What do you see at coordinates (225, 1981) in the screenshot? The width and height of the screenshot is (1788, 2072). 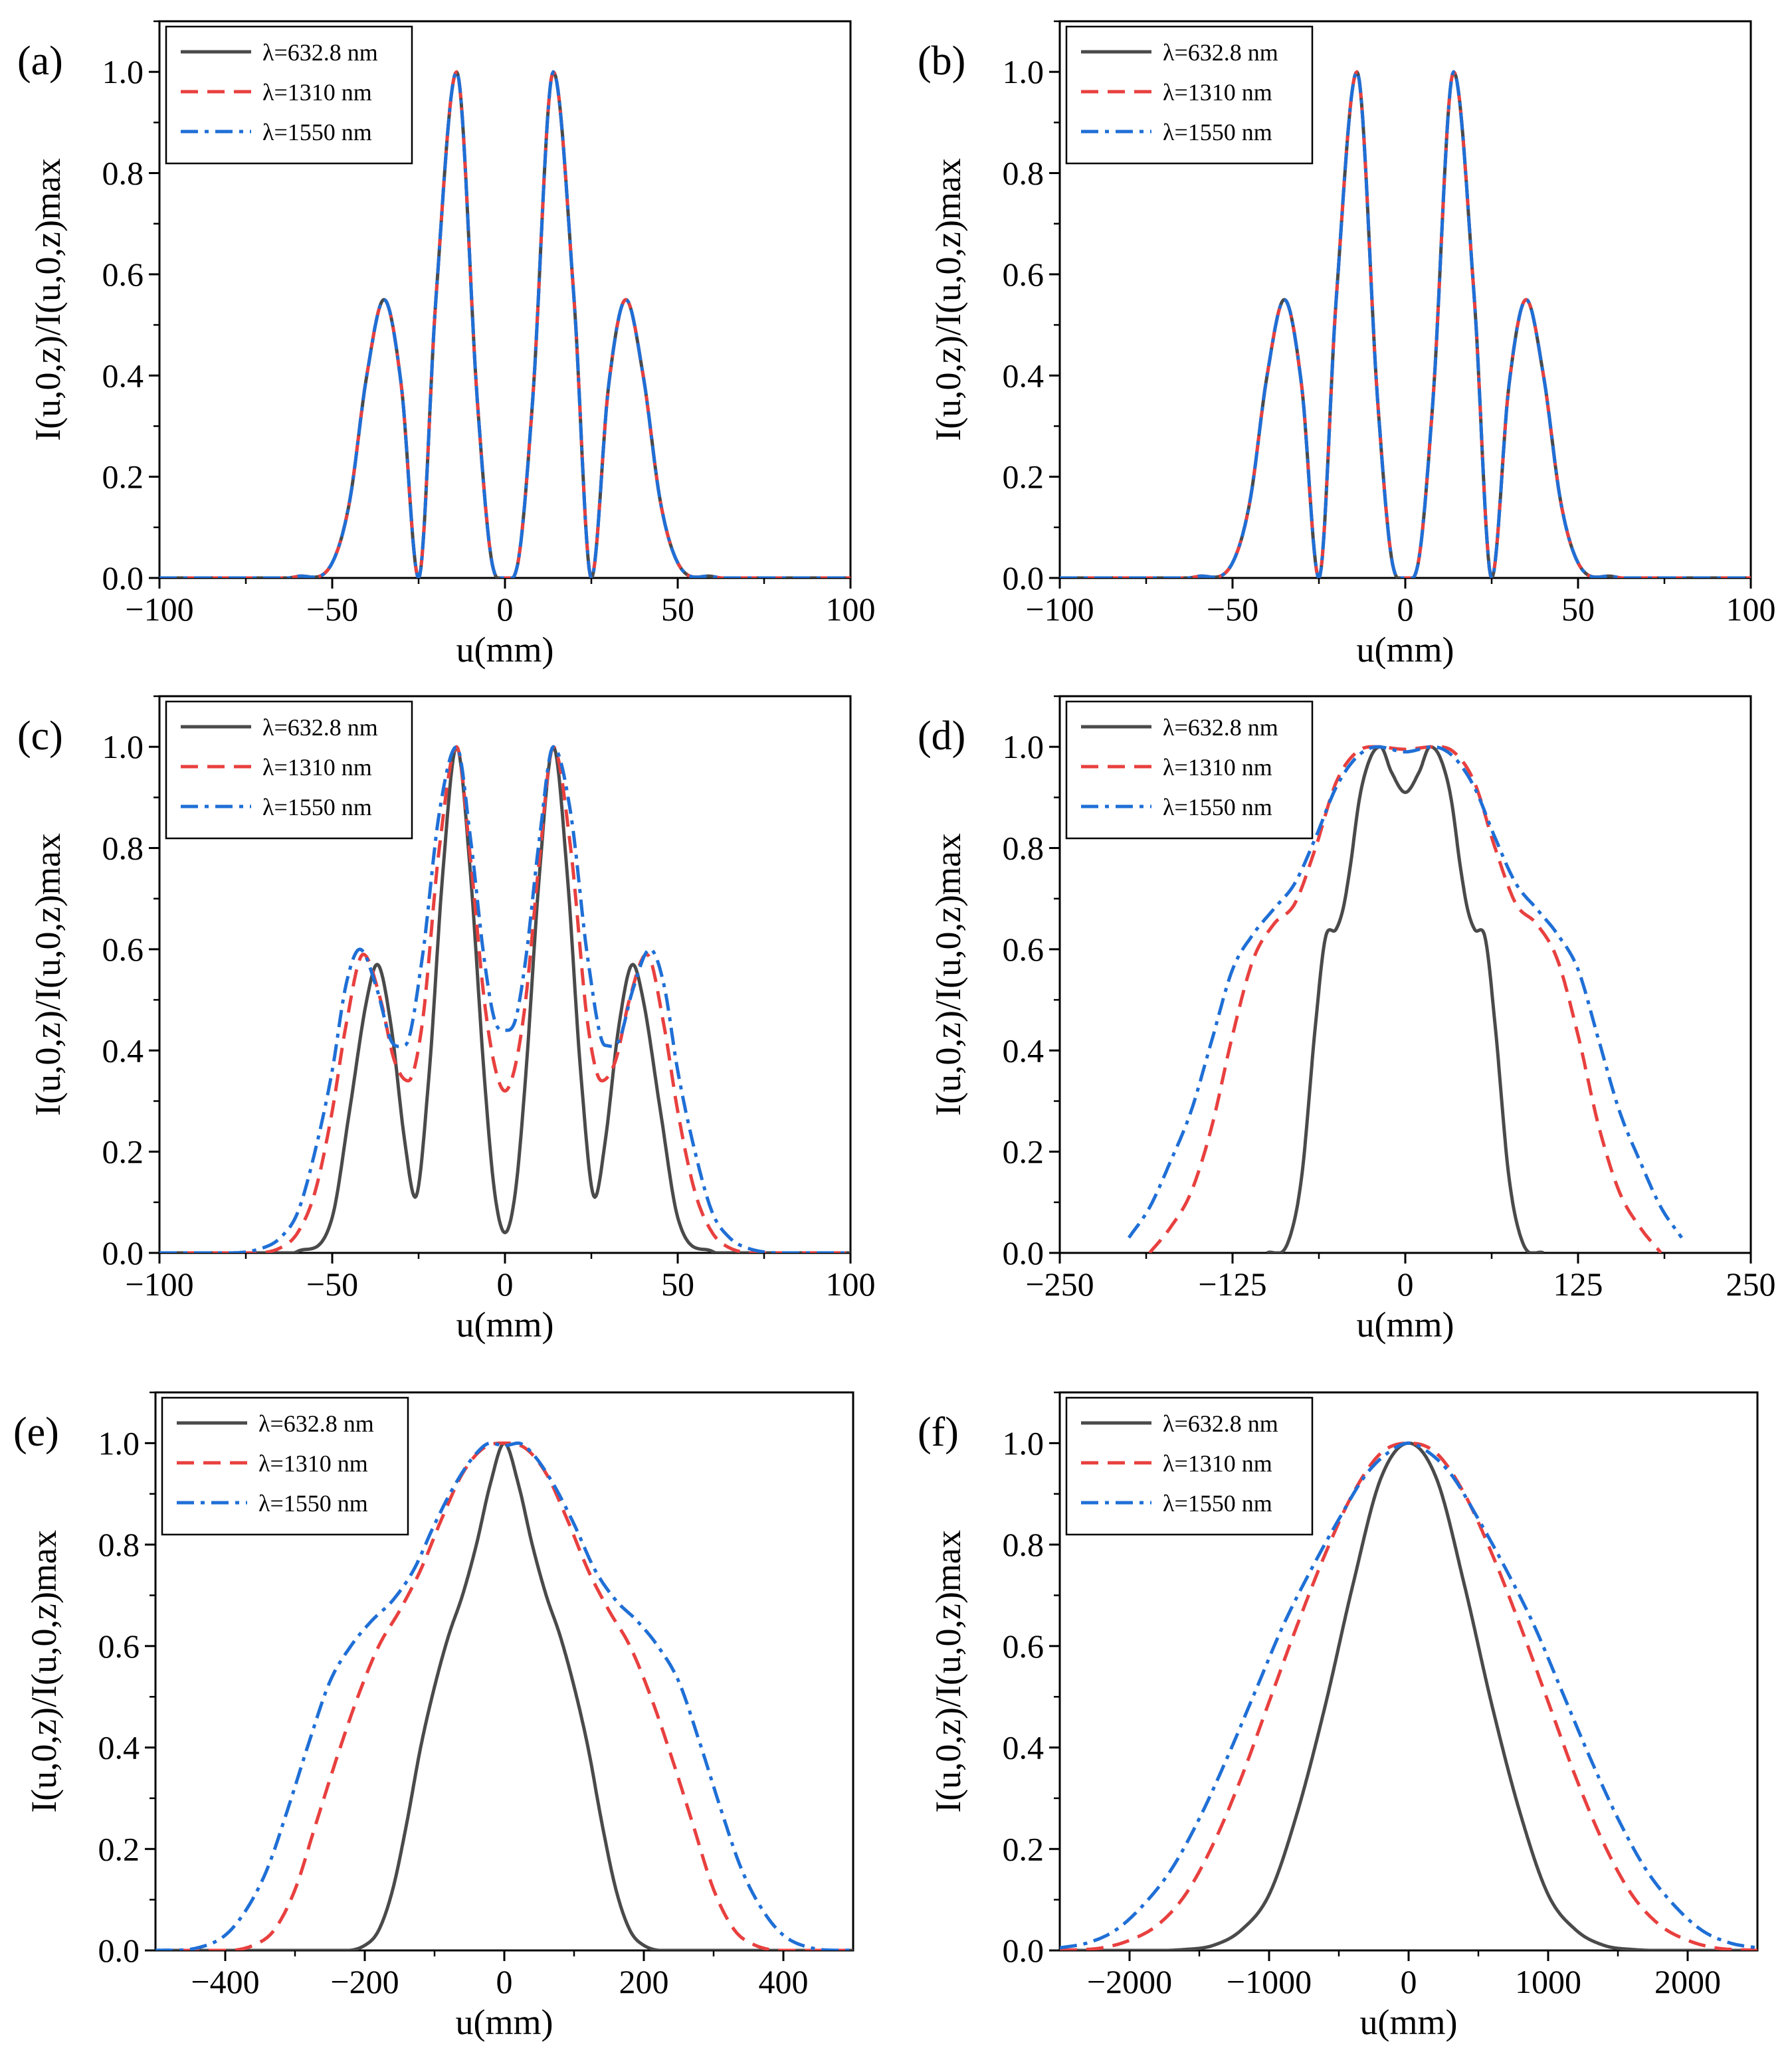 I see `x-tick-label: −400` at bounding box center [225, 1981].